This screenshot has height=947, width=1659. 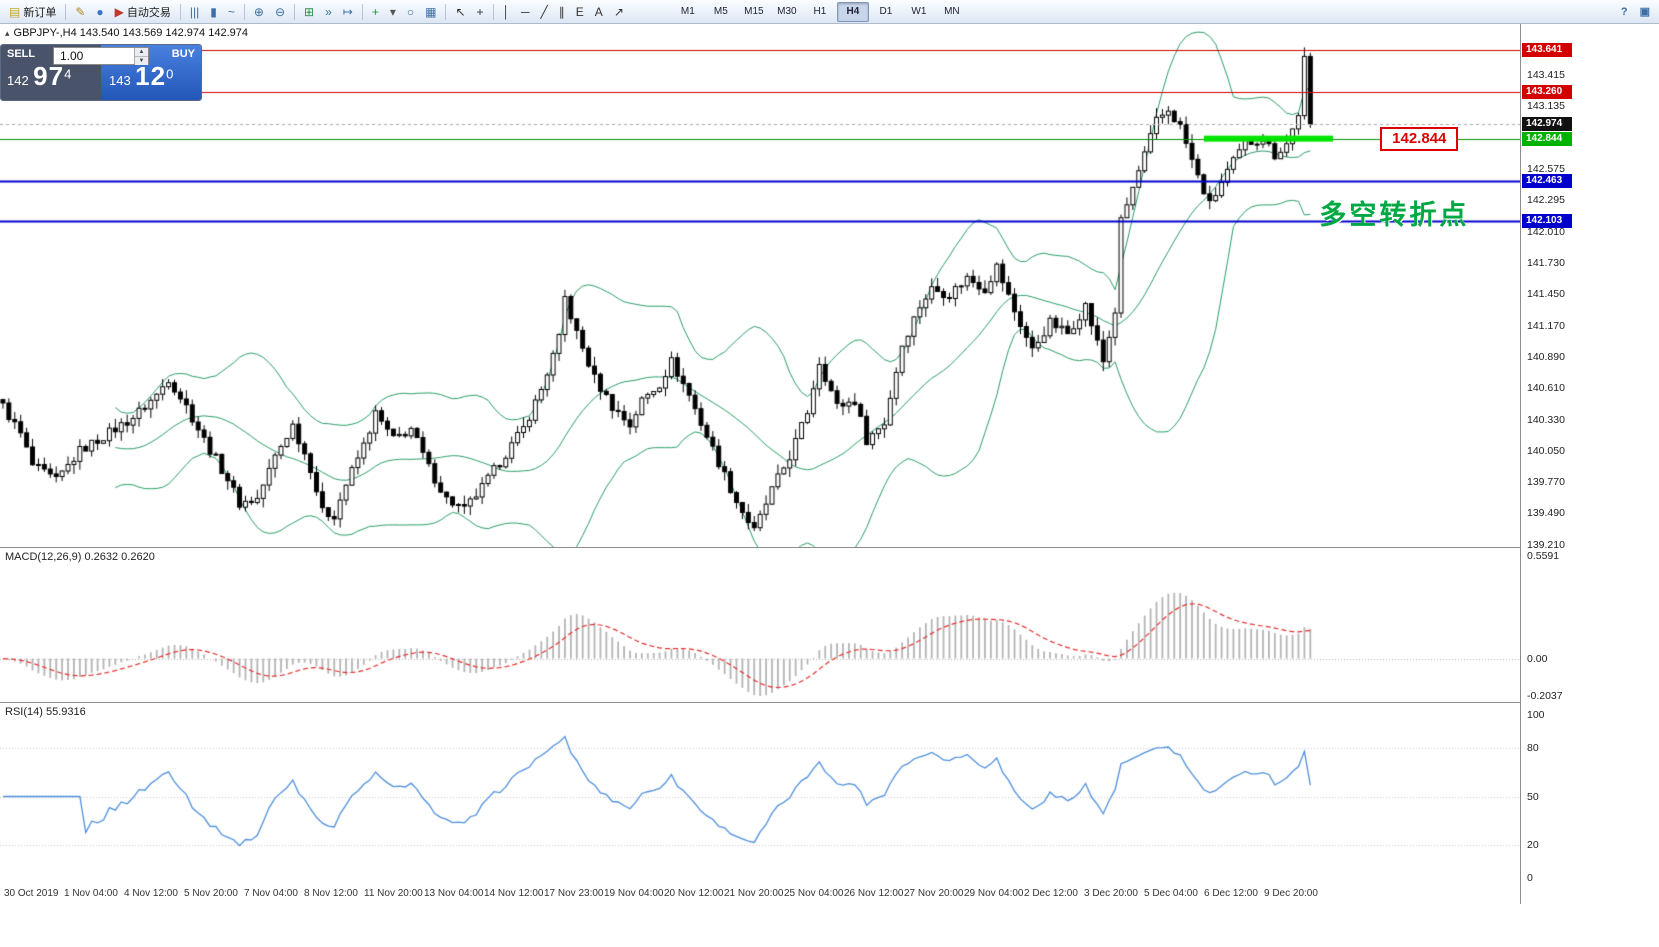 I want to click on candlestick-chart-icon: ▮, so click(x=213, y=11).